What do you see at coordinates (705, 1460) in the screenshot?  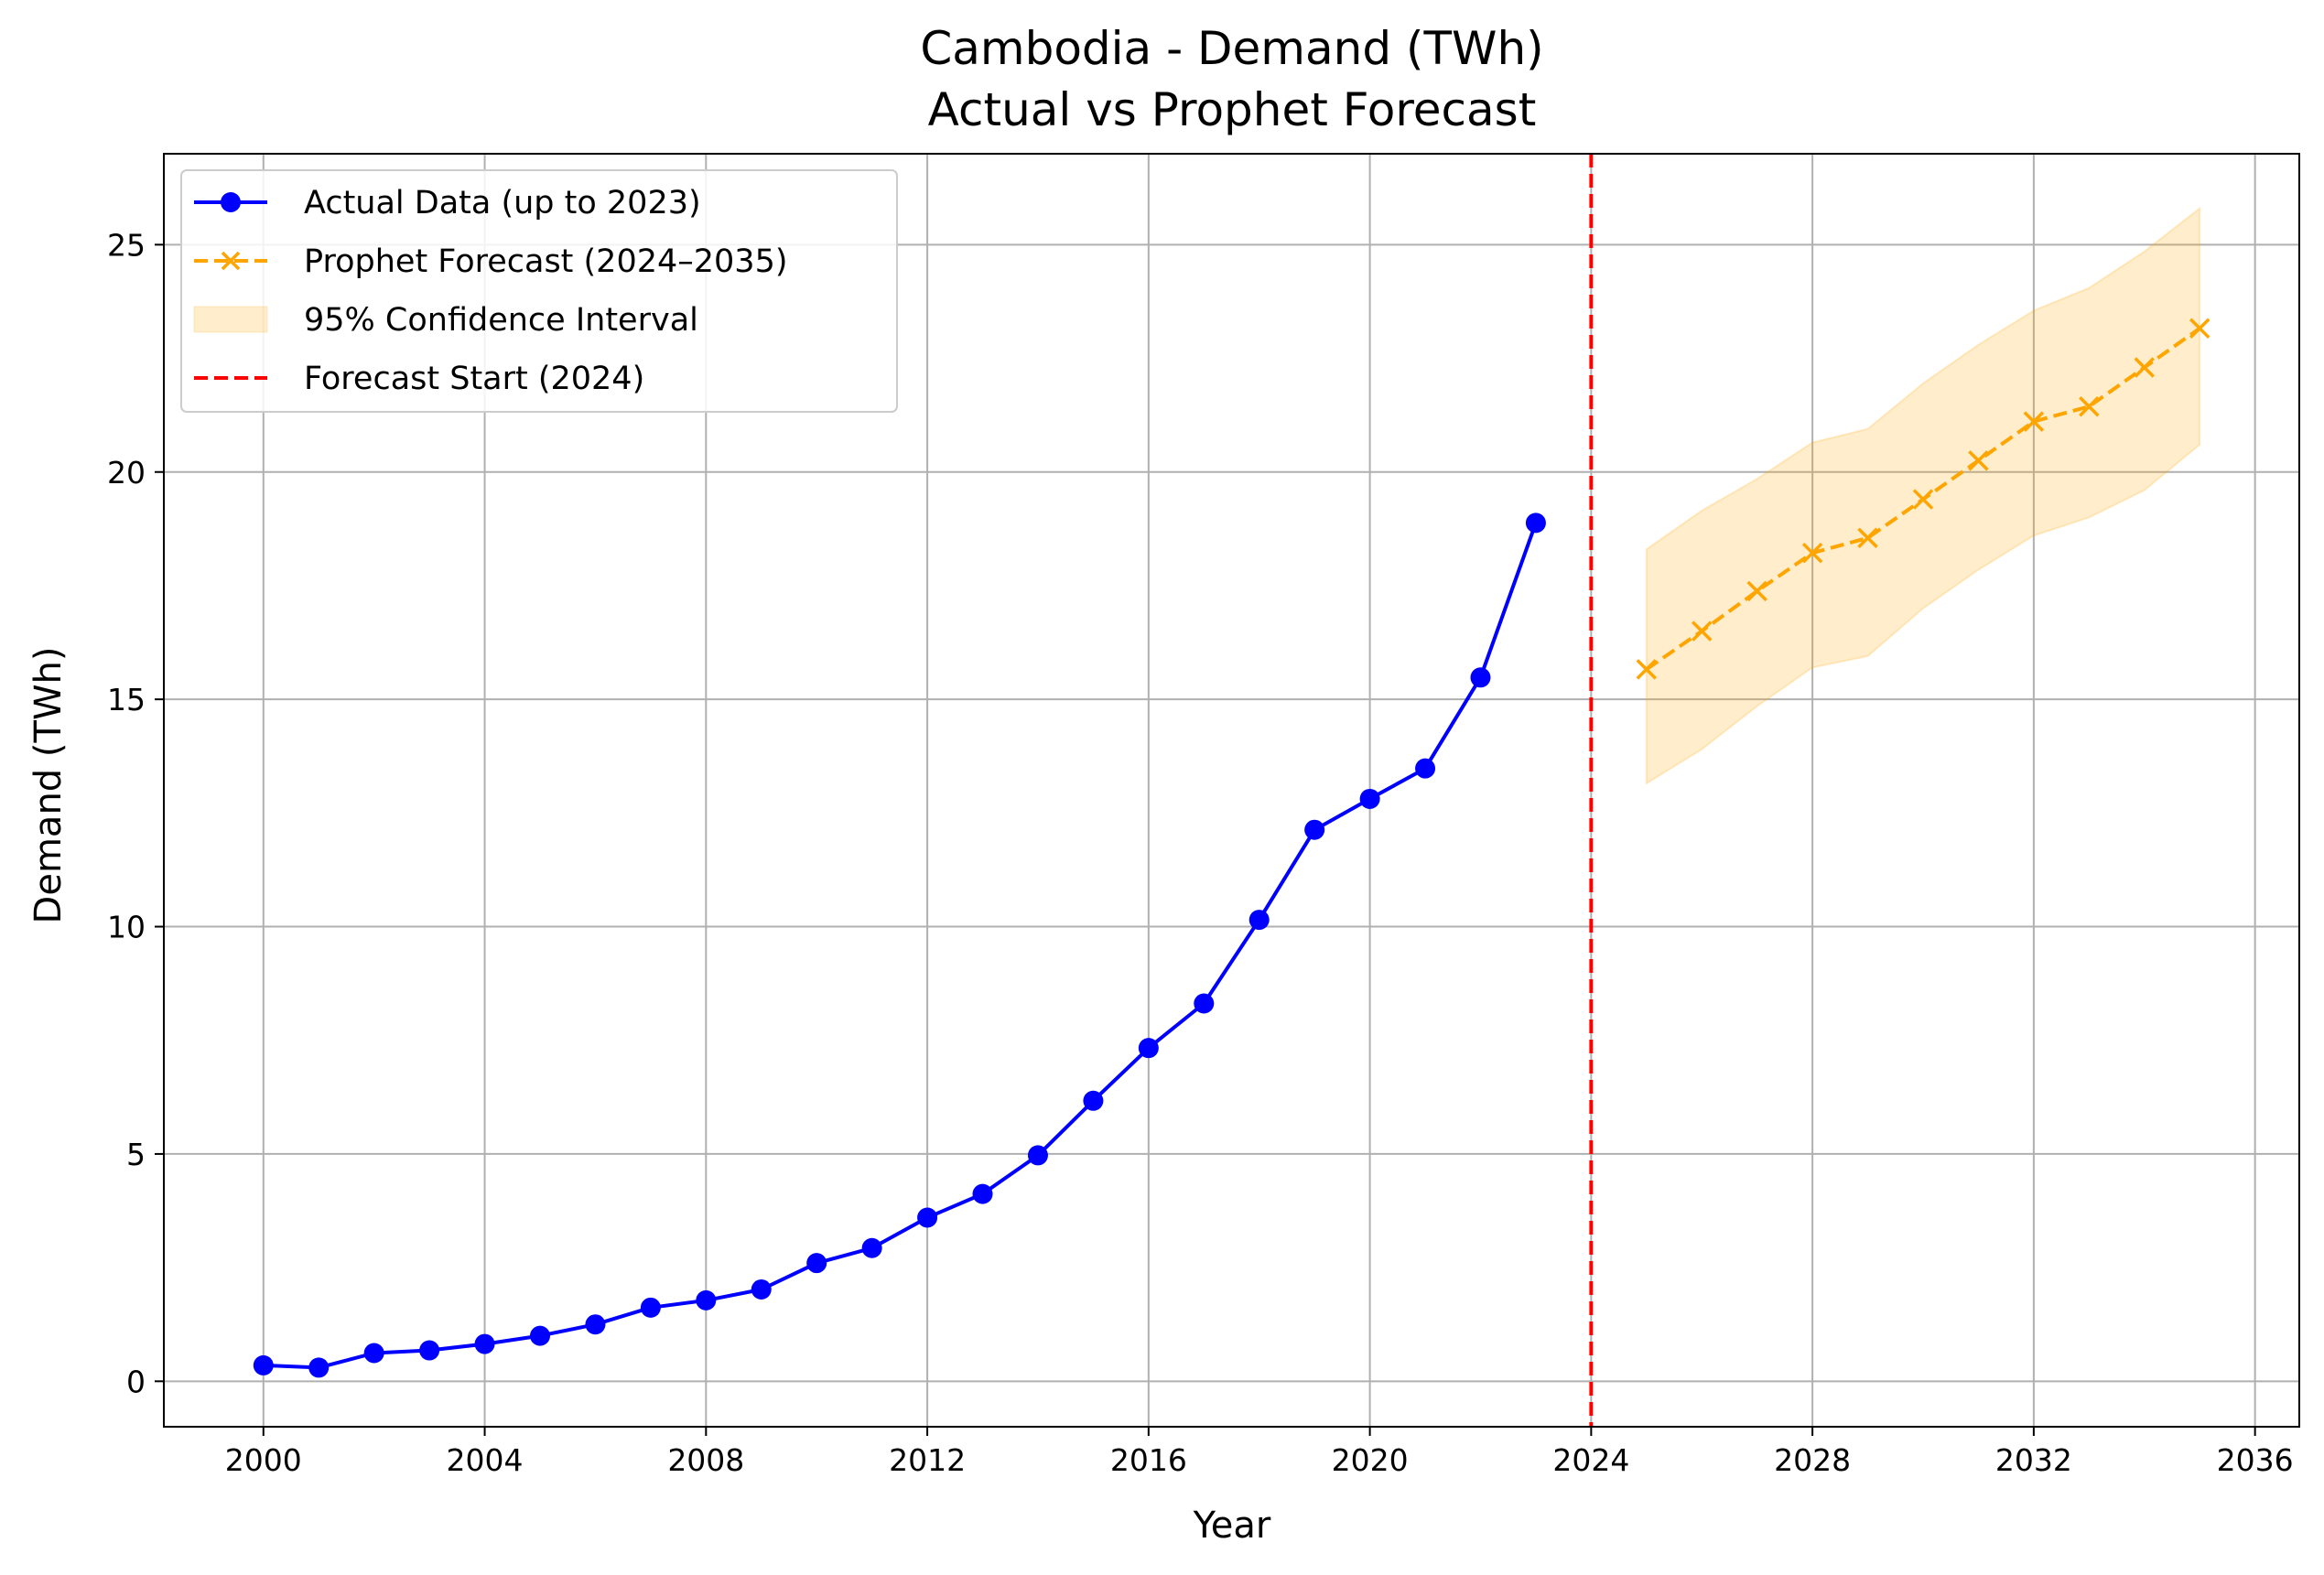 I see `x-tick-label: 2008` at bounding box center [705, 1460].